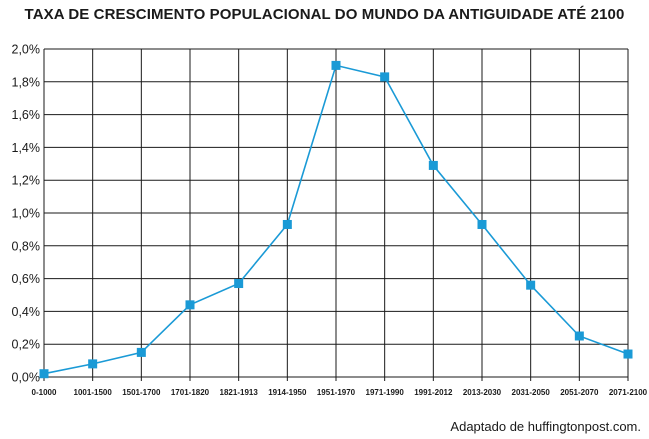 The width and height of the screenshot is (649, 439). I want to click on x-tick-label: 2013-2030, so click(482, 392).